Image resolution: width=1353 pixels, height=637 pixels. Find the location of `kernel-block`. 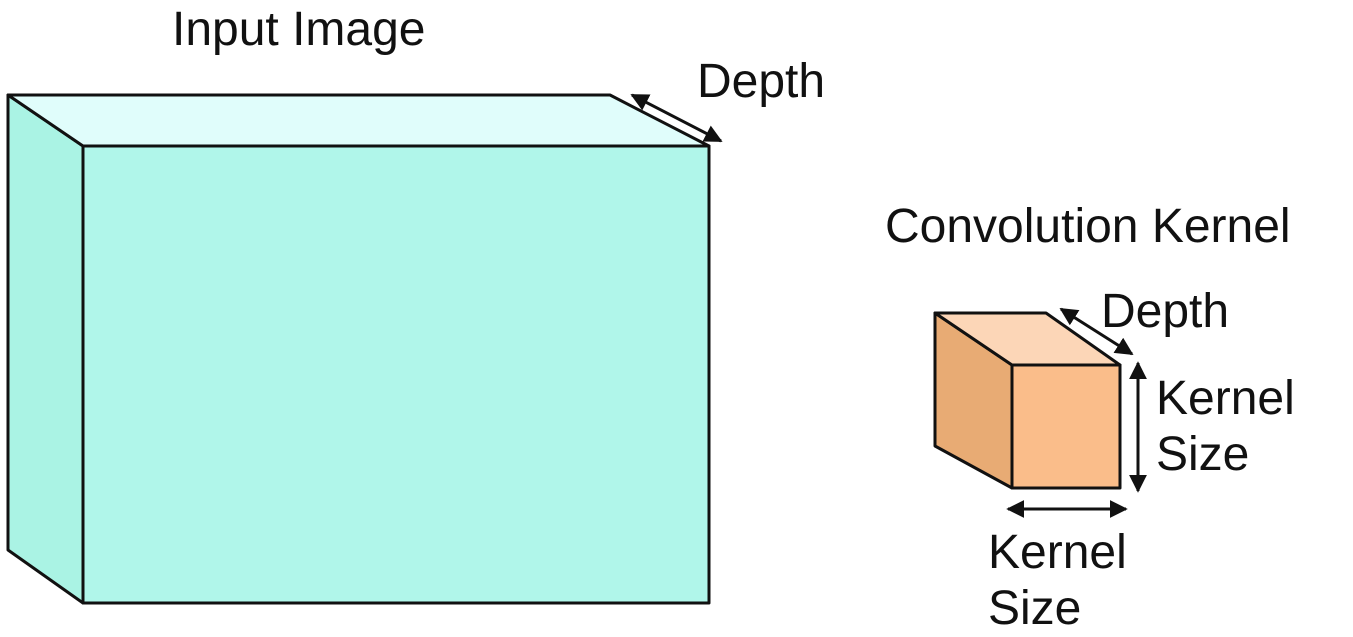

kernel-block is located at coordinates (1027, 400).